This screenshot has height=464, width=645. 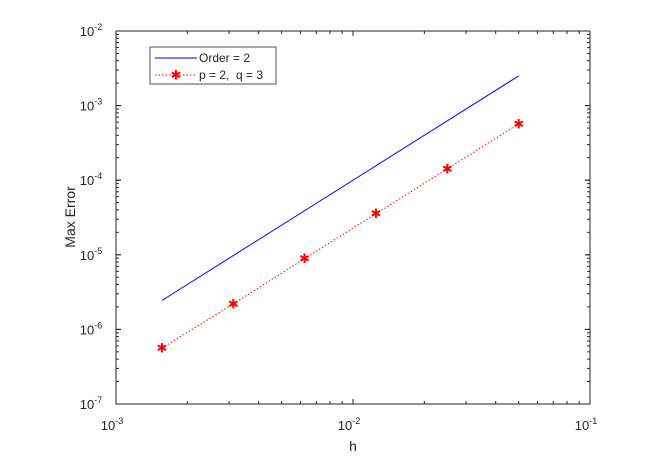 I want to click on x-tick-label: 10⁻³, so click(x=112, y=424).